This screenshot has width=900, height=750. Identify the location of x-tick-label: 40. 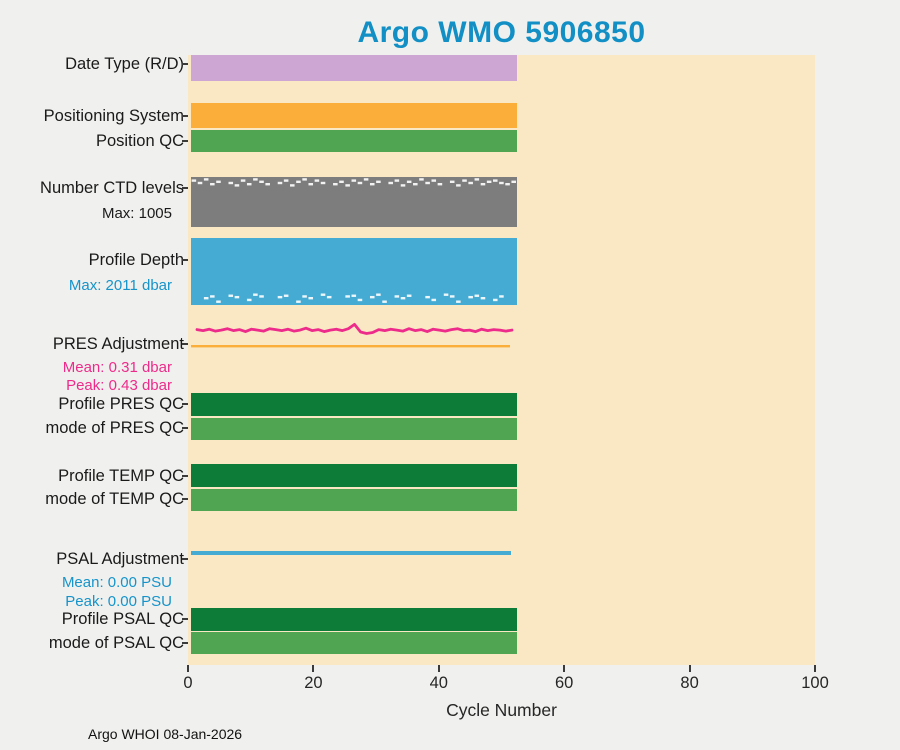
(438, 683).